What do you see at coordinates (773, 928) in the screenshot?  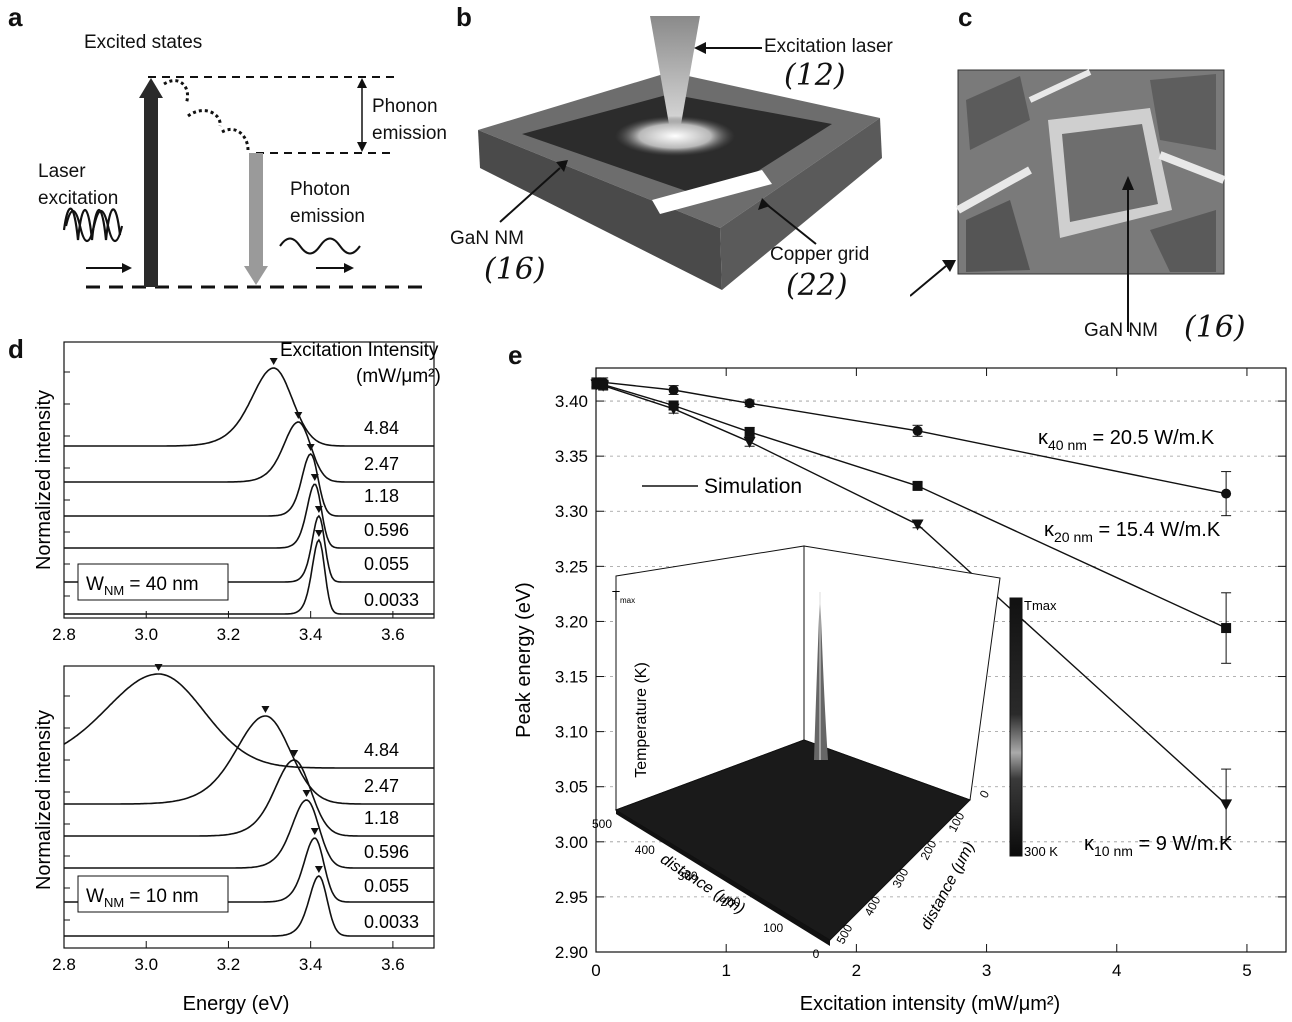 I see `inset-x-tick-label: 100` at bounding box center [773, 928].